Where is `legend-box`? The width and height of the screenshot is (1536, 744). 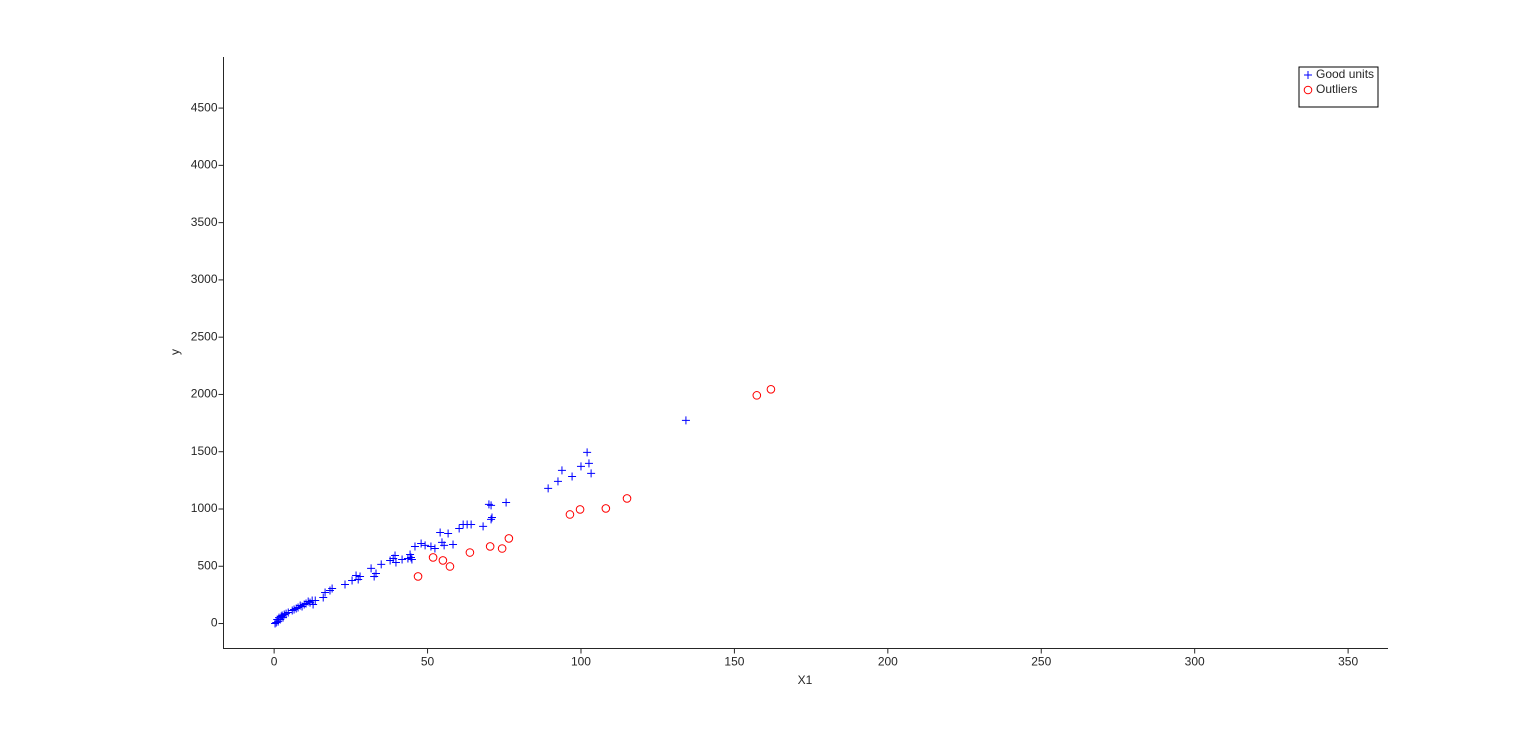
legend-box is located at coordinates (1338, 87).